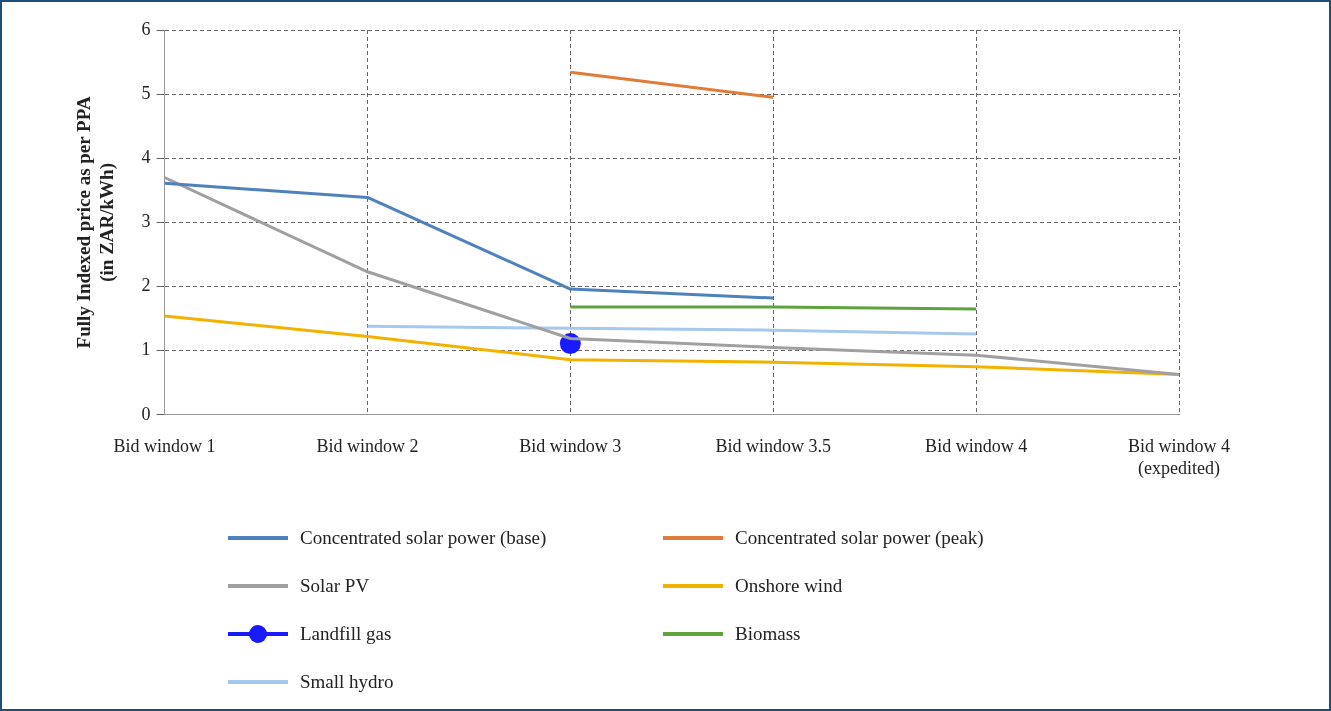 This screenshot has width=1331, height=711. Describe the element at coordinates (146, 92) in the screenshot. I see `y-tick-label: 5` at that location.